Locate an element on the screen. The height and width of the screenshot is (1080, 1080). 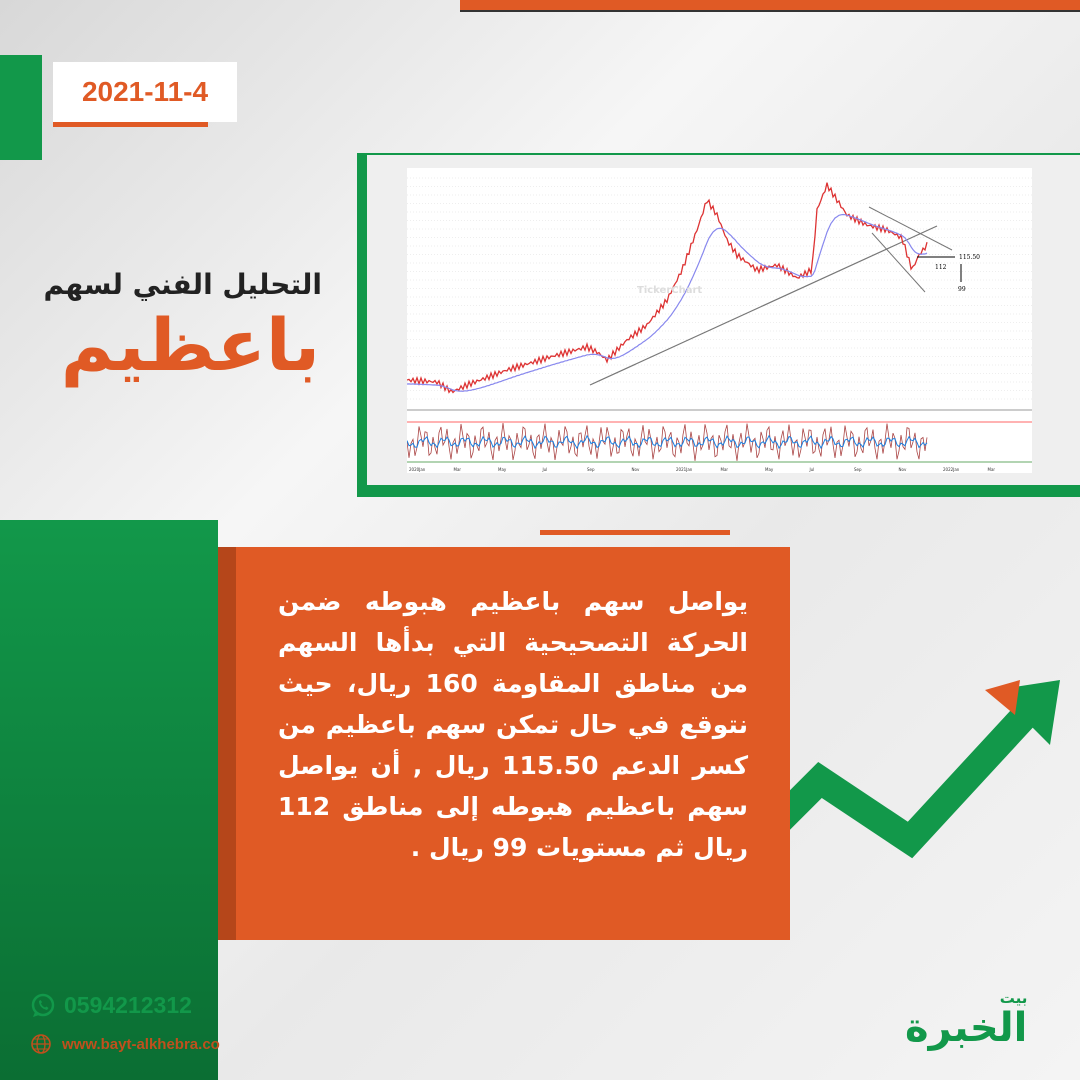
x-axis-label: 2022Jan is located at coordinates (951, 469).